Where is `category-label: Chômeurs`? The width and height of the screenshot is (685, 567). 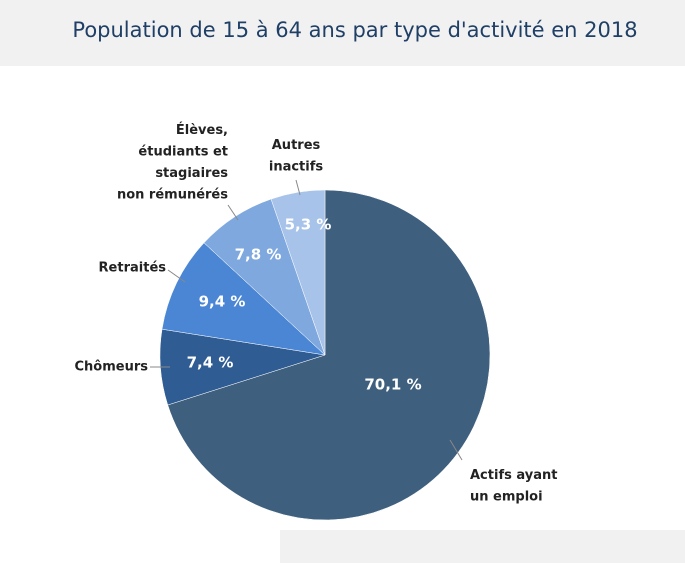
category-label: Chômeurs is located at coordinates (112, 367).